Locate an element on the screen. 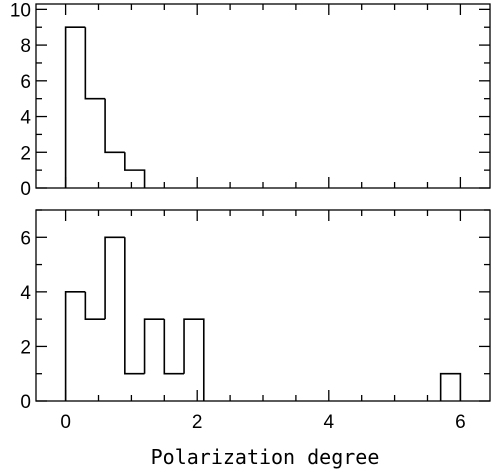 The width and height of the screenshot is (494, 469). top-y-tick-label: 8 is located at coordinates (25, 46).